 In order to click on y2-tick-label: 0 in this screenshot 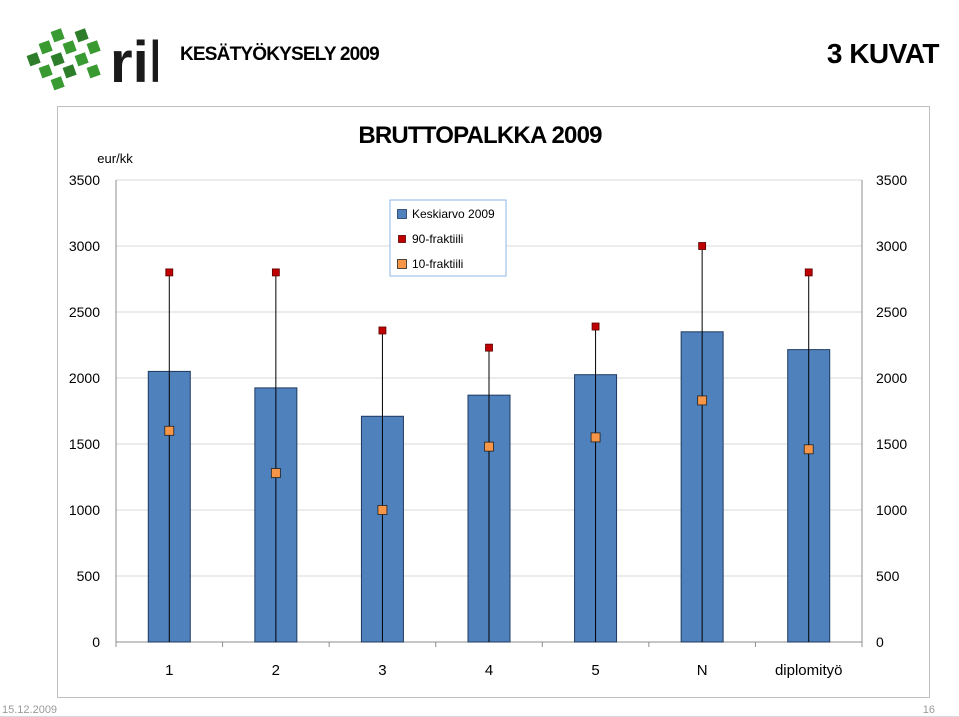, I will do `click(880, 642)`.